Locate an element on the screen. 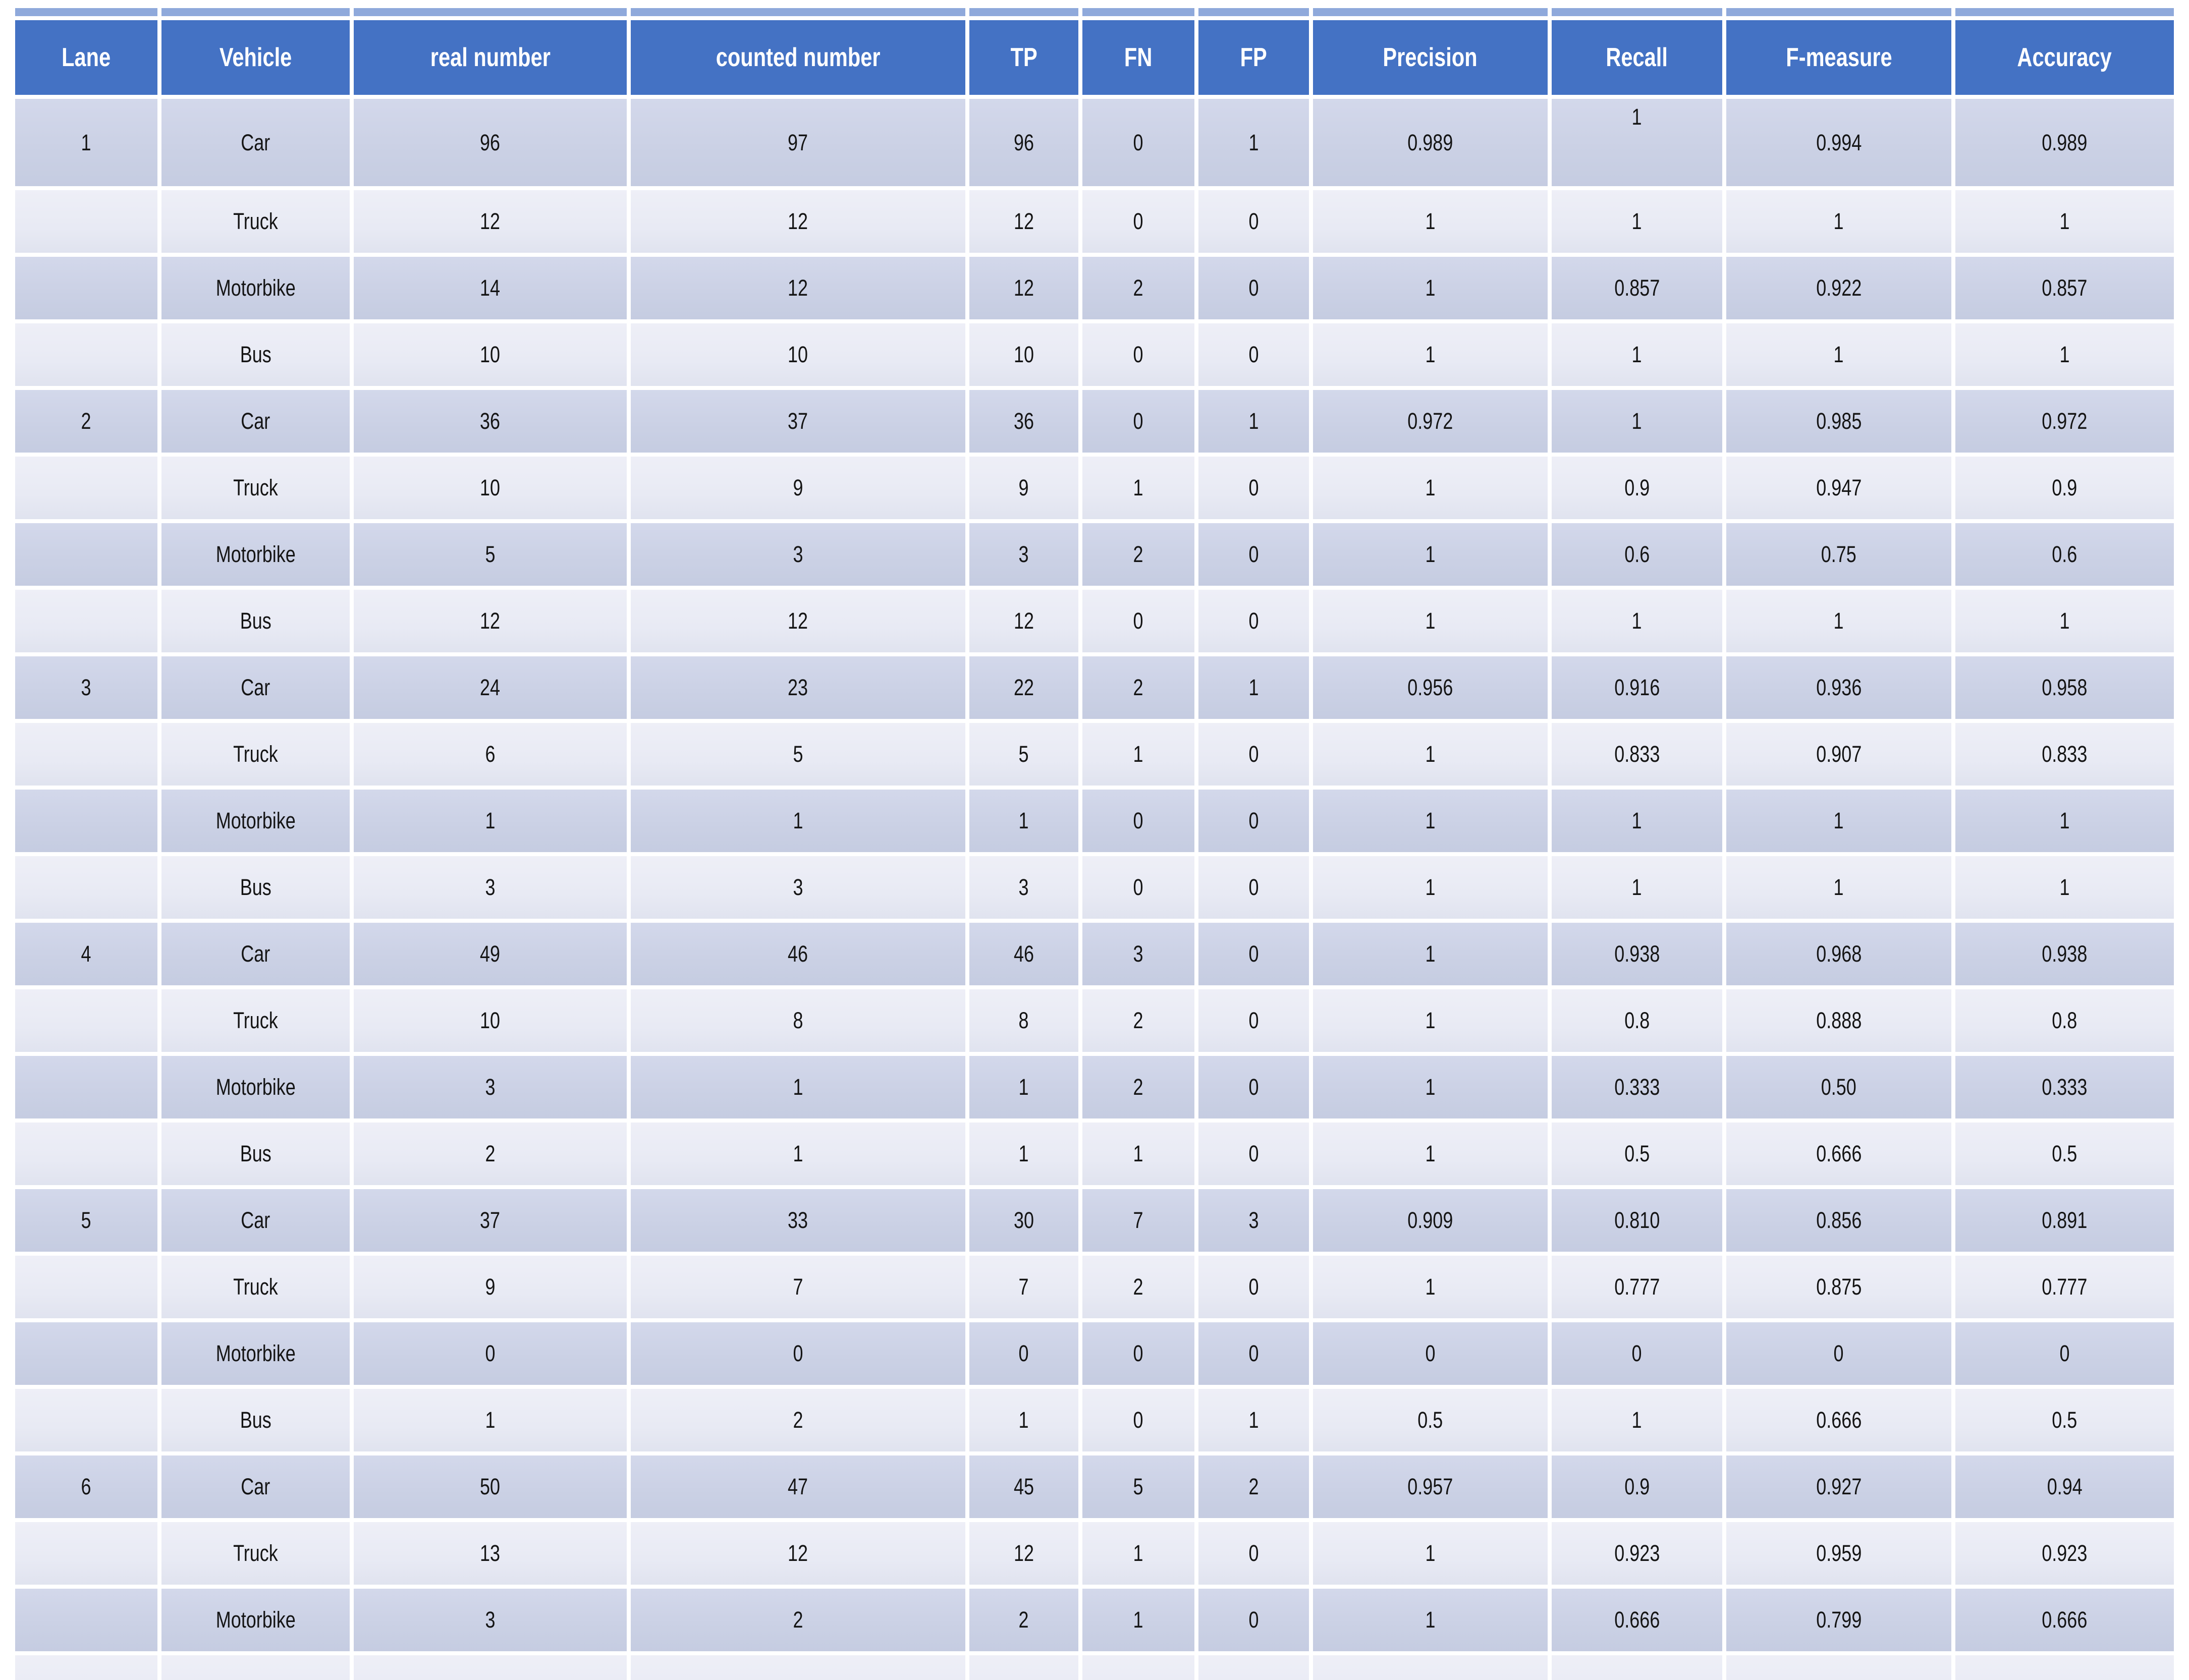 Image resolution: width=2189 pixels, height=1680 pixels. cell-accuracy: 0 is located at coordinates (2064, 1353).